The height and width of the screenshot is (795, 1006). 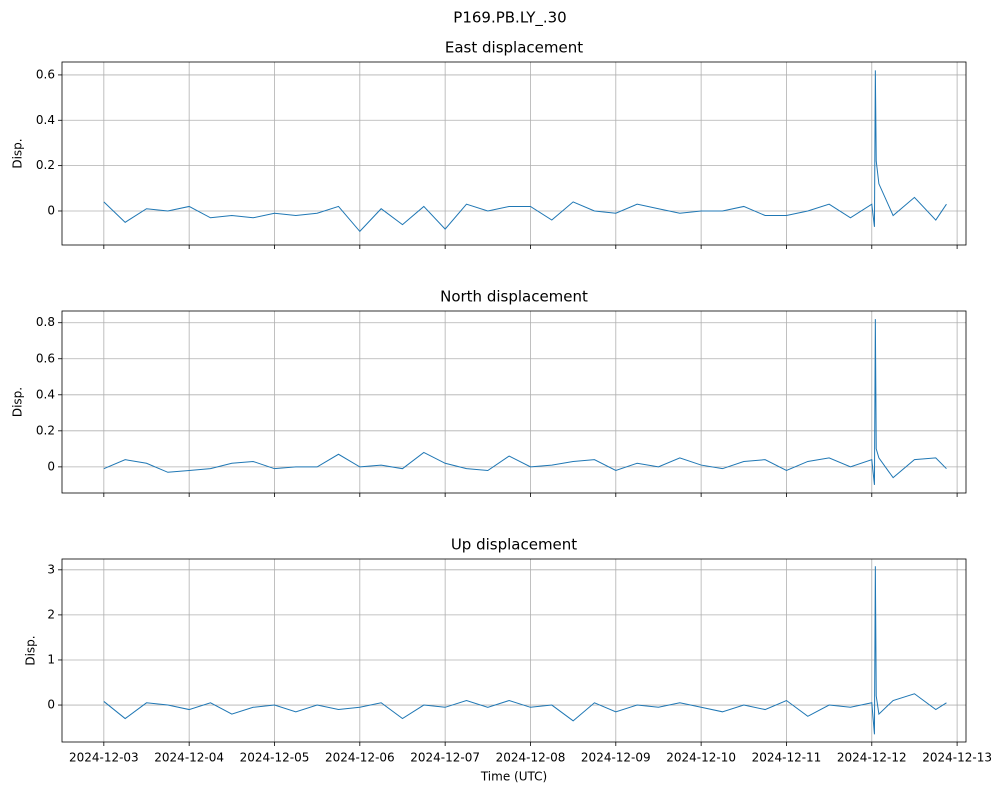 I want to click on y-tick-label: 1, so click(x=51, y=659).